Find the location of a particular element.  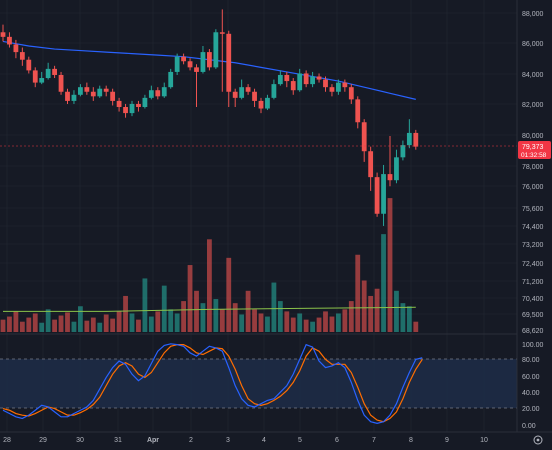

gear-icon-inner is located at coordinates (538, 440).